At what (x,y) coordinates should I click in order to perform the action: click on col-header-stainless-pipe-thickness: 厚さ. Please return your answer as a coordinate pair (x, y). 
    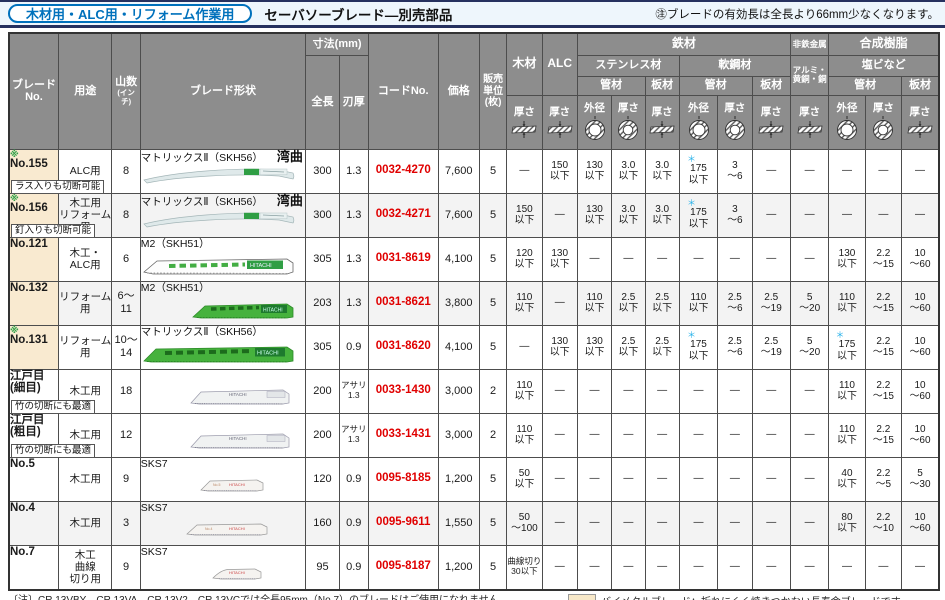
    Looking at the image, I should click on (628, 122).